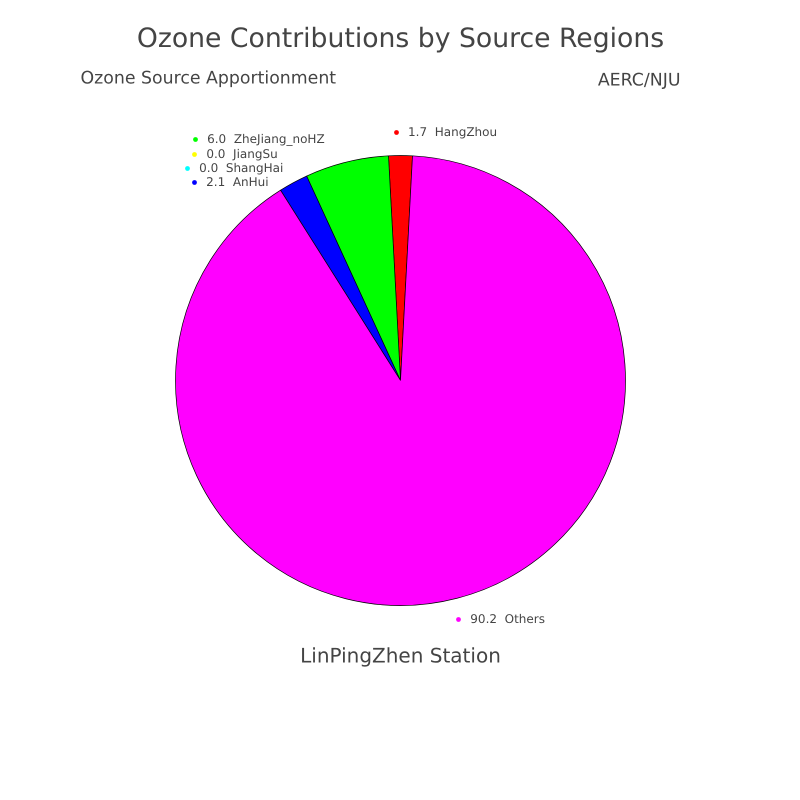  I want to click on chart-title: Ozone Contributions by Source Regions, so click(400, 38).